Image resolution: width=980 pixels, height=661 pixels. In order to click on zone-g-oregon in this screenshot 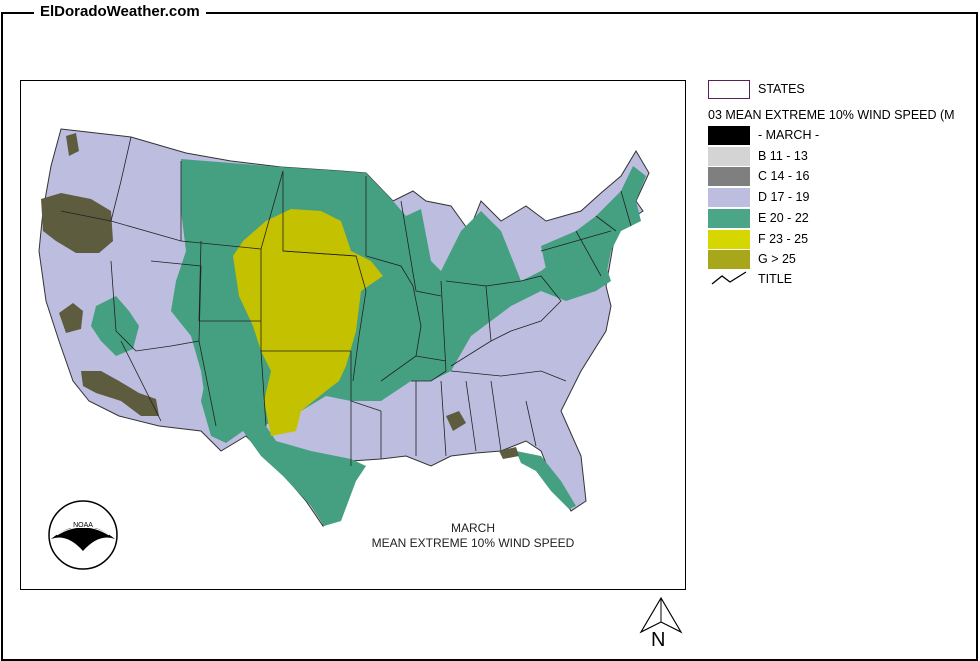, I will do `click(77, 223)`.